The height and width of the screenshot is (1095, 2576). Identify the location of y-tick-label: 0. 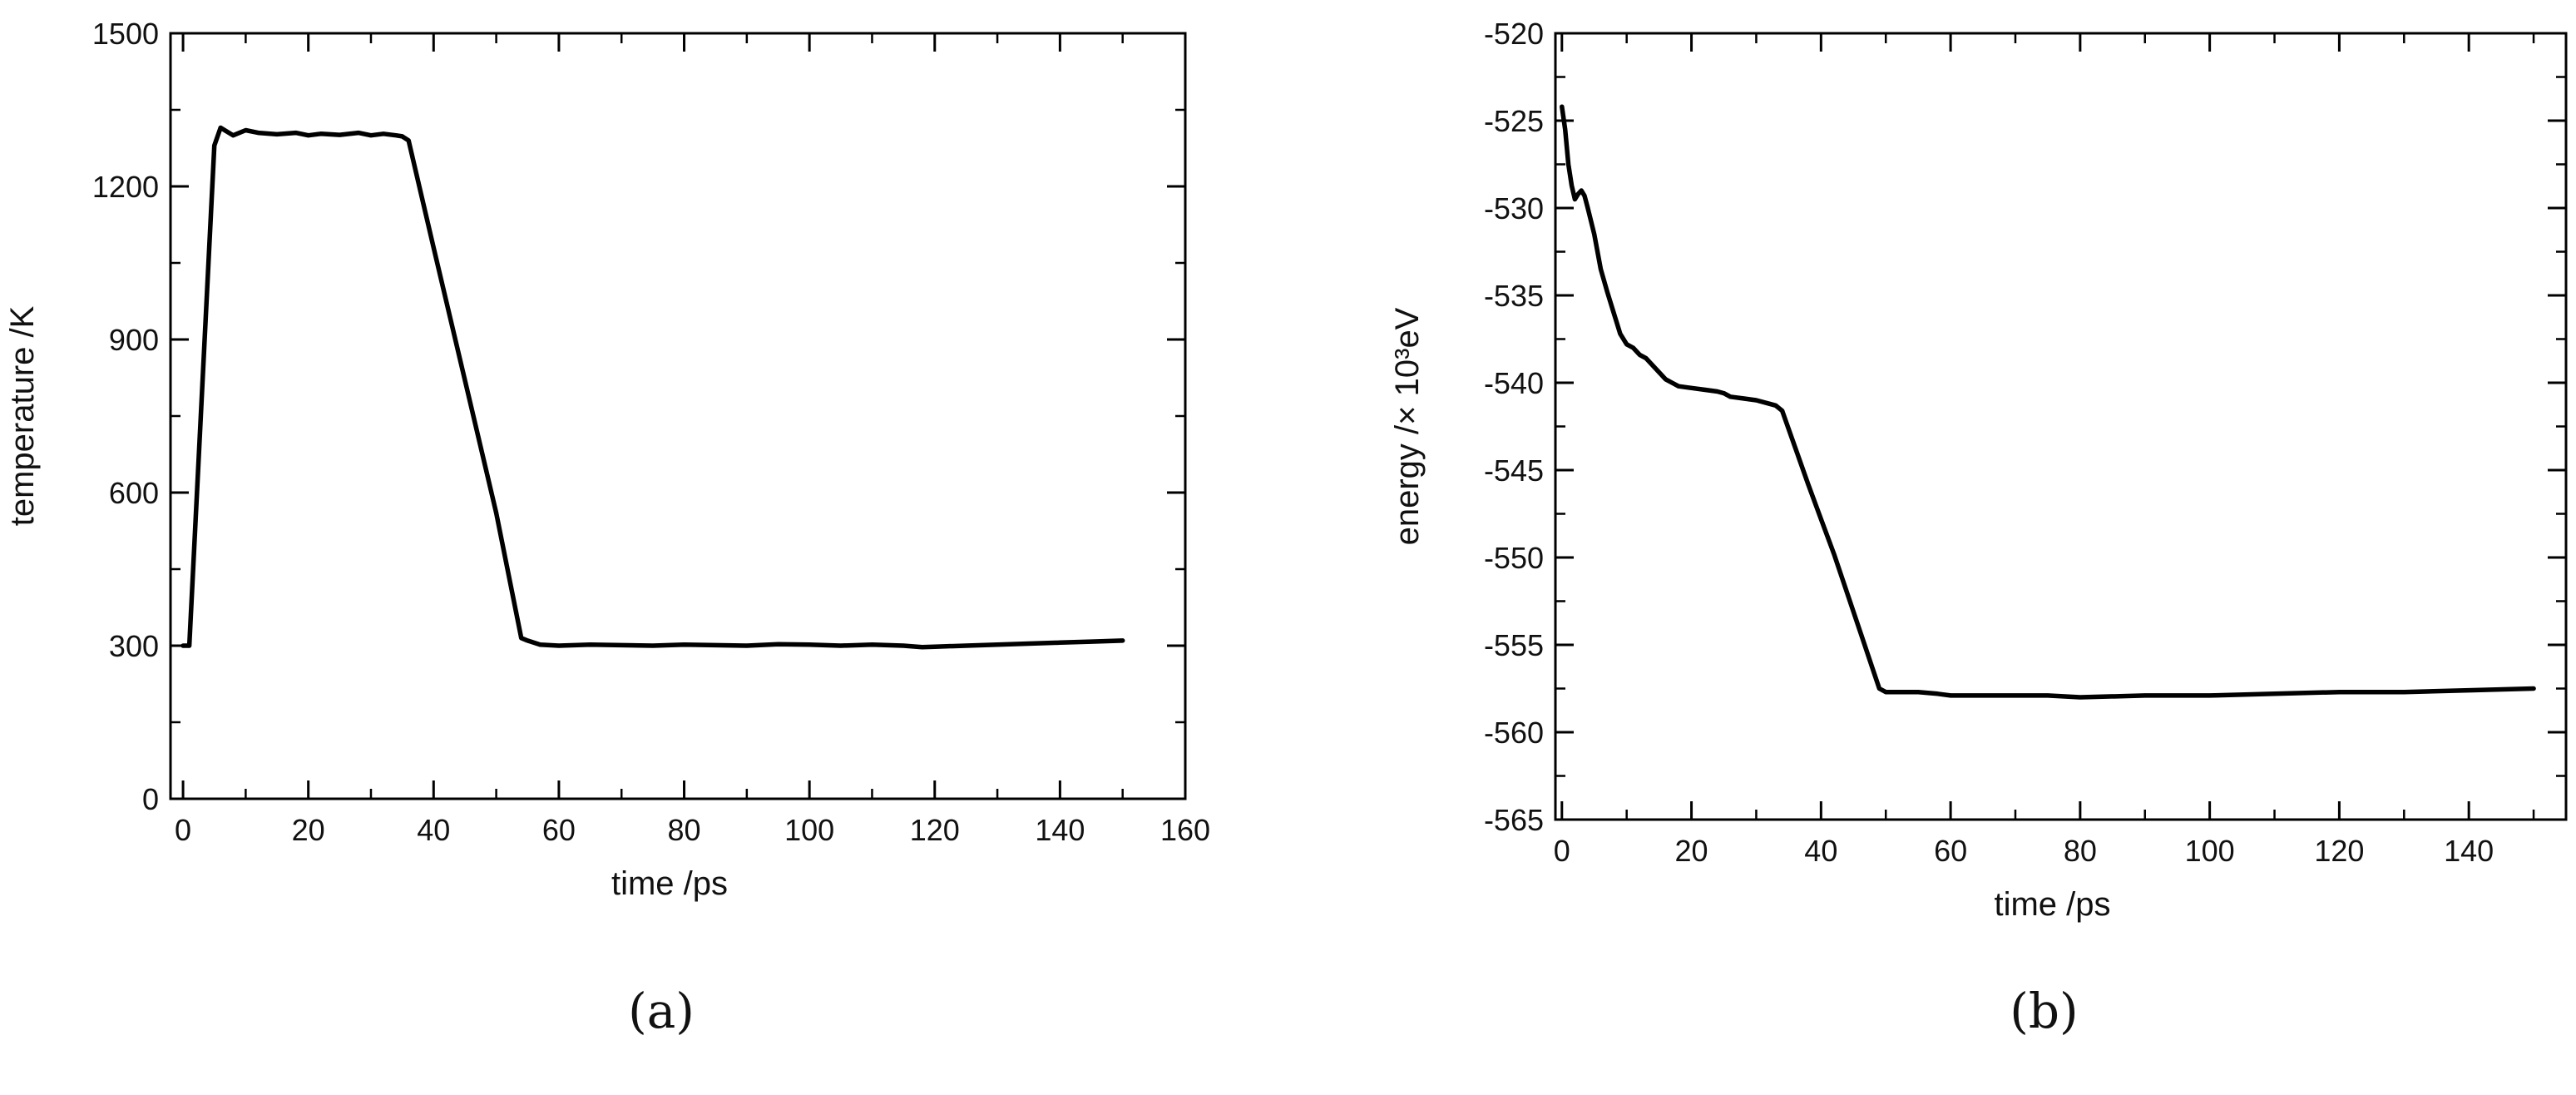
(150, 799).